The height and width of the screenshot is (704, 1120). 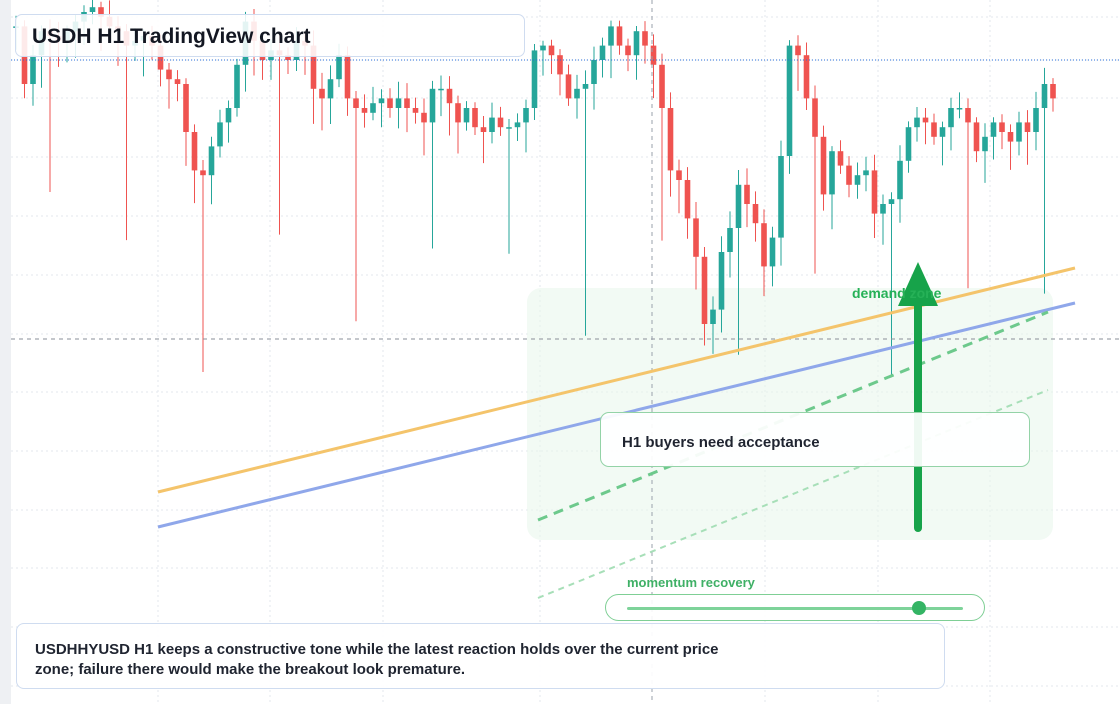 I want to click on momentum-track, so click(x=795, y=608).